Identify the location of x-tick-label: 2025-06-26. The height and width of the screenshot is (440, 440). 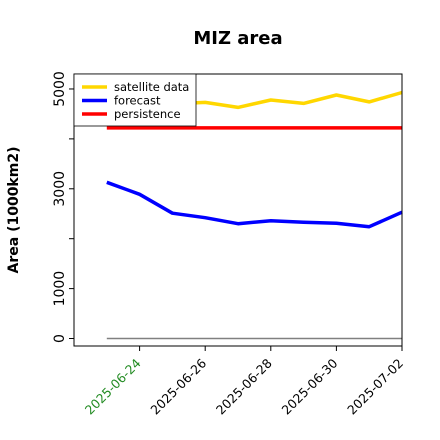
(178, 386).